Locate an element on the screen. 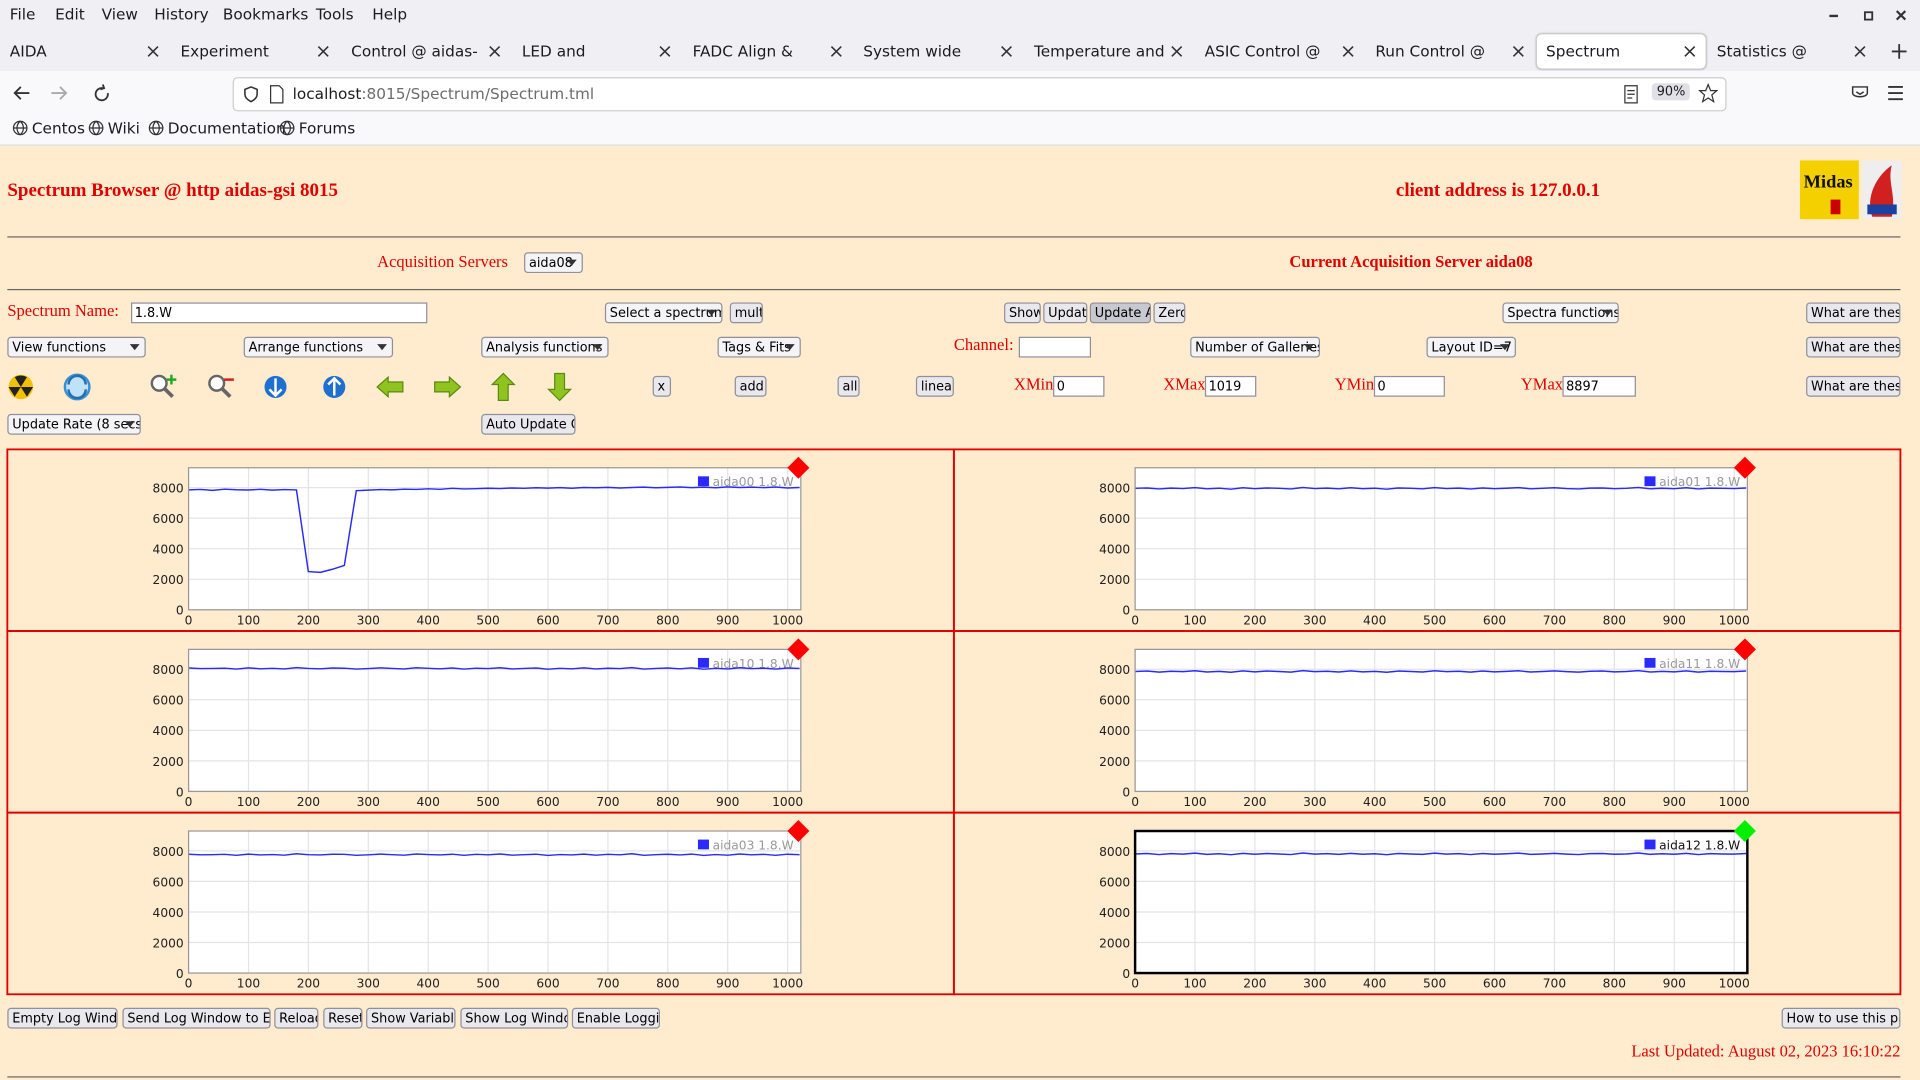 This screenshot has height=1080, width=1920. update-all: Update All is located at coordinates (1120, 313).